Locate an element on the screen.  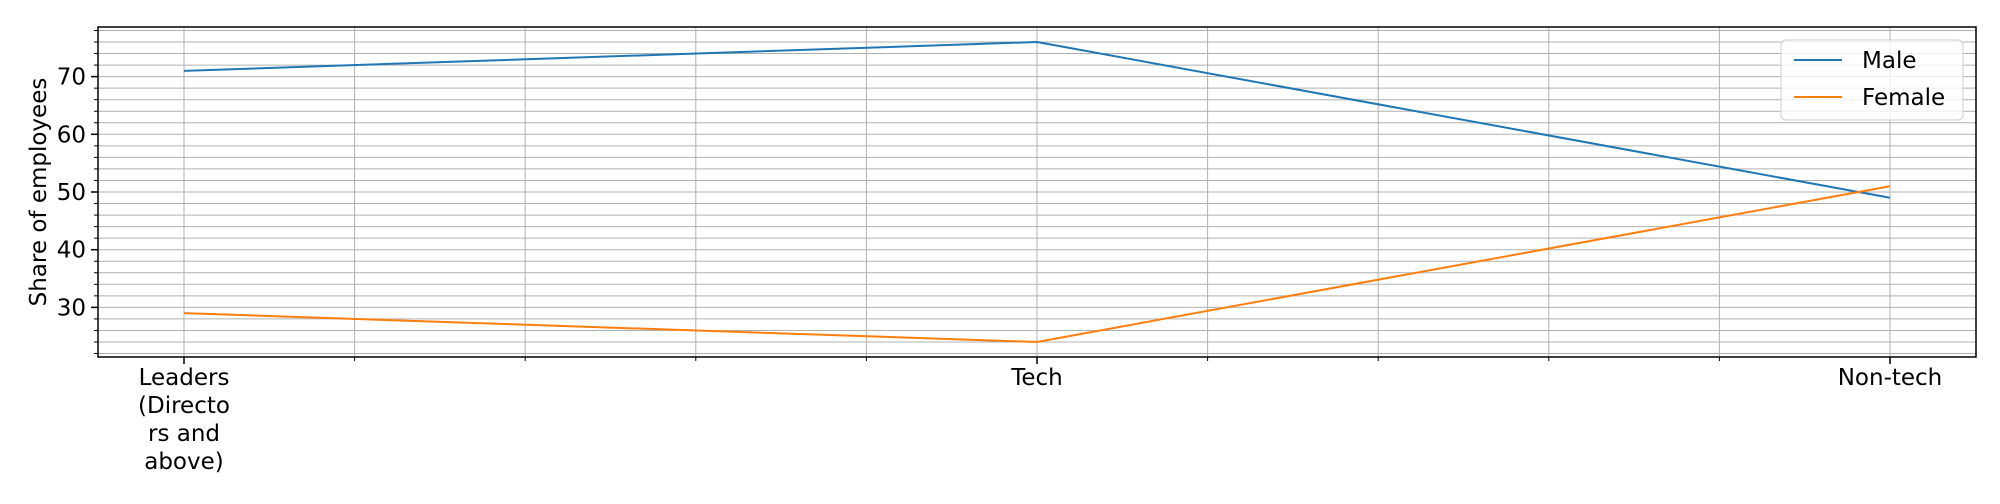
y-tick-label: 50 is located at coordinates (71, 193).